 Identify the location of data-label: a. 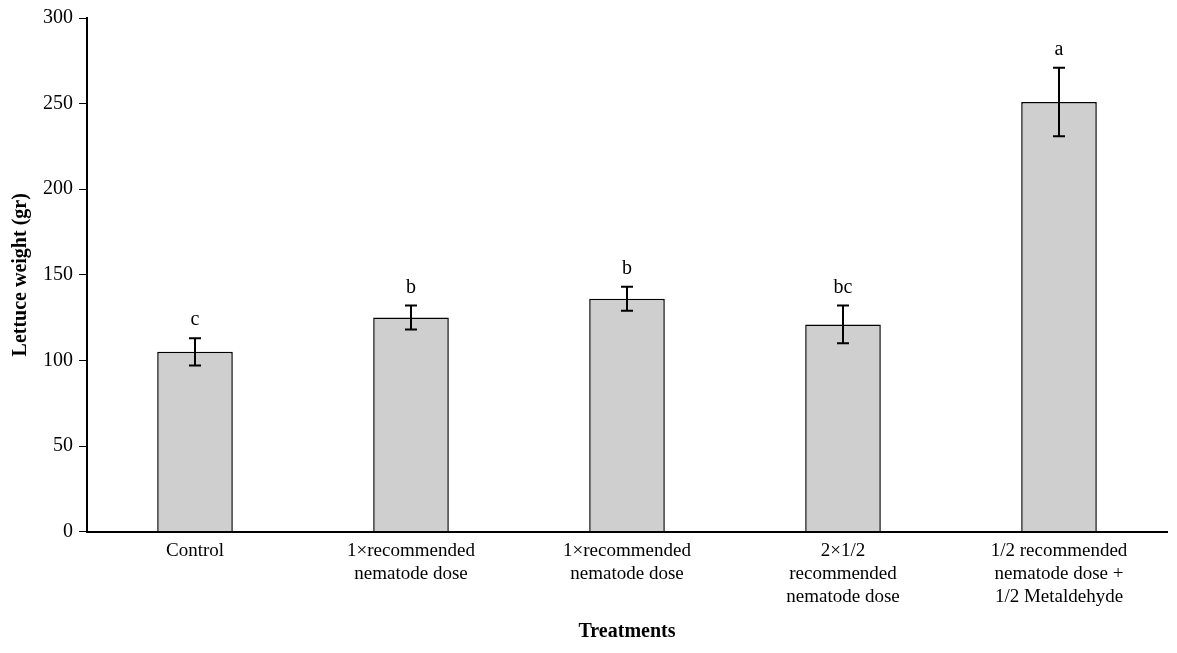
(1059, 47).